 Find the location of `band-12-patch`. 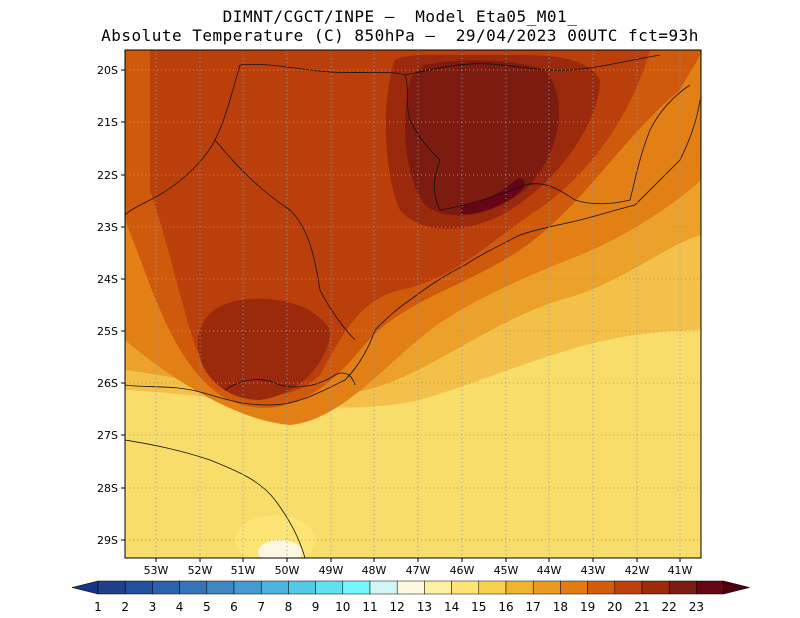

band-12-patch is located at coordinates (280, 549).